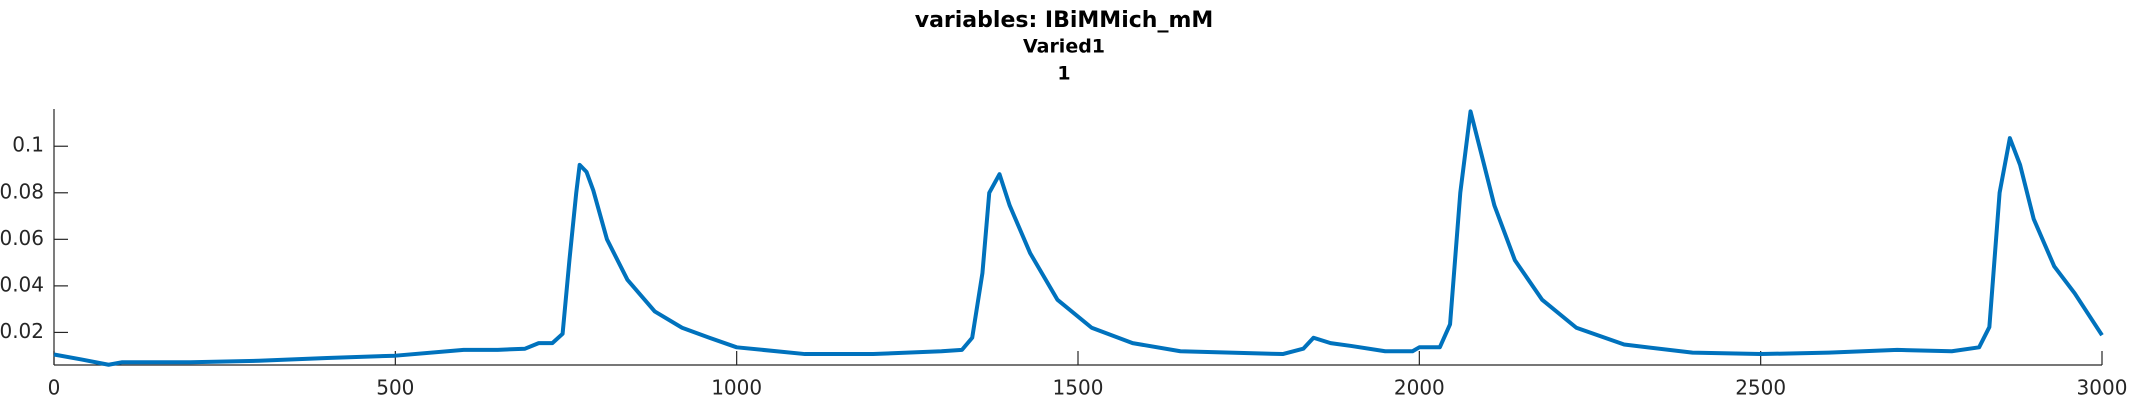 The image size is (2133, 400). What do you see at coordinates (1064, 20) in the screenshot?
I see `chart-title: variables: IBiMMich_mM` at bounding box center [1064, 20].